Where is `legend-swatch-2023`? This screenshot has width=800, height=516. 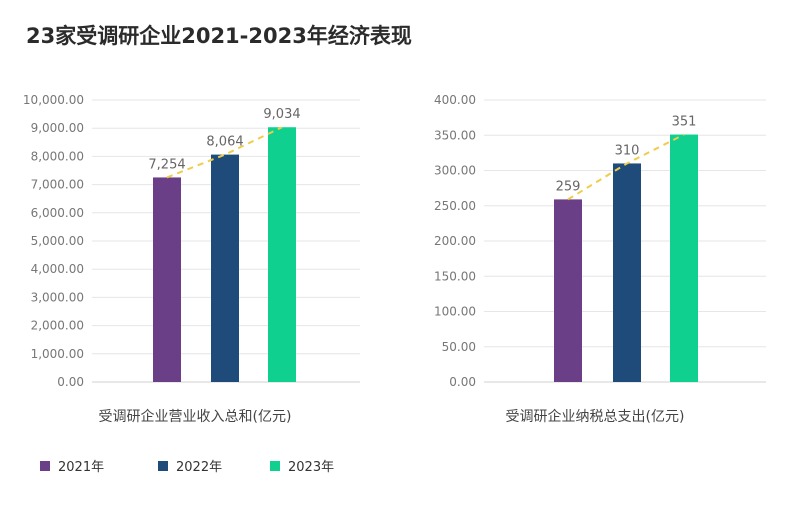 legend-swatch-2023 is located at coordinates (275, 465).